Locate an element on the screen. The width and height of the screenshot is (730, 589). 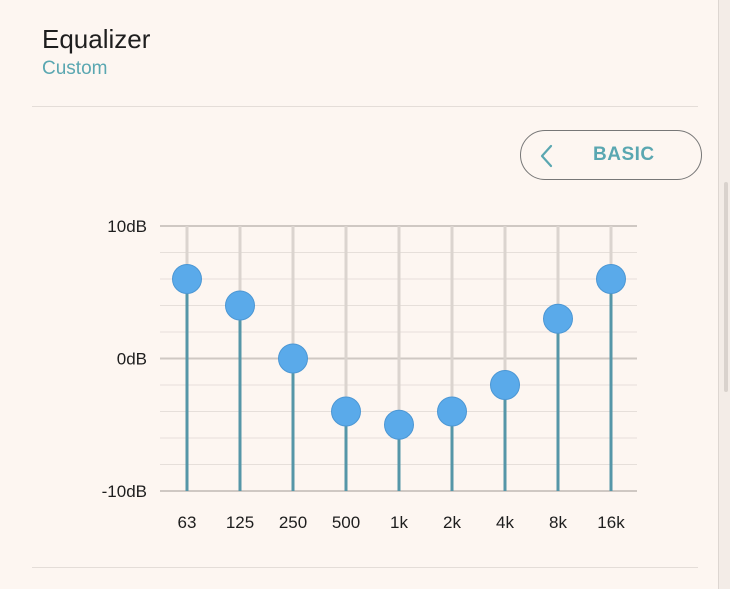
frequency-label: 250 is located at coordinates (293, 522).